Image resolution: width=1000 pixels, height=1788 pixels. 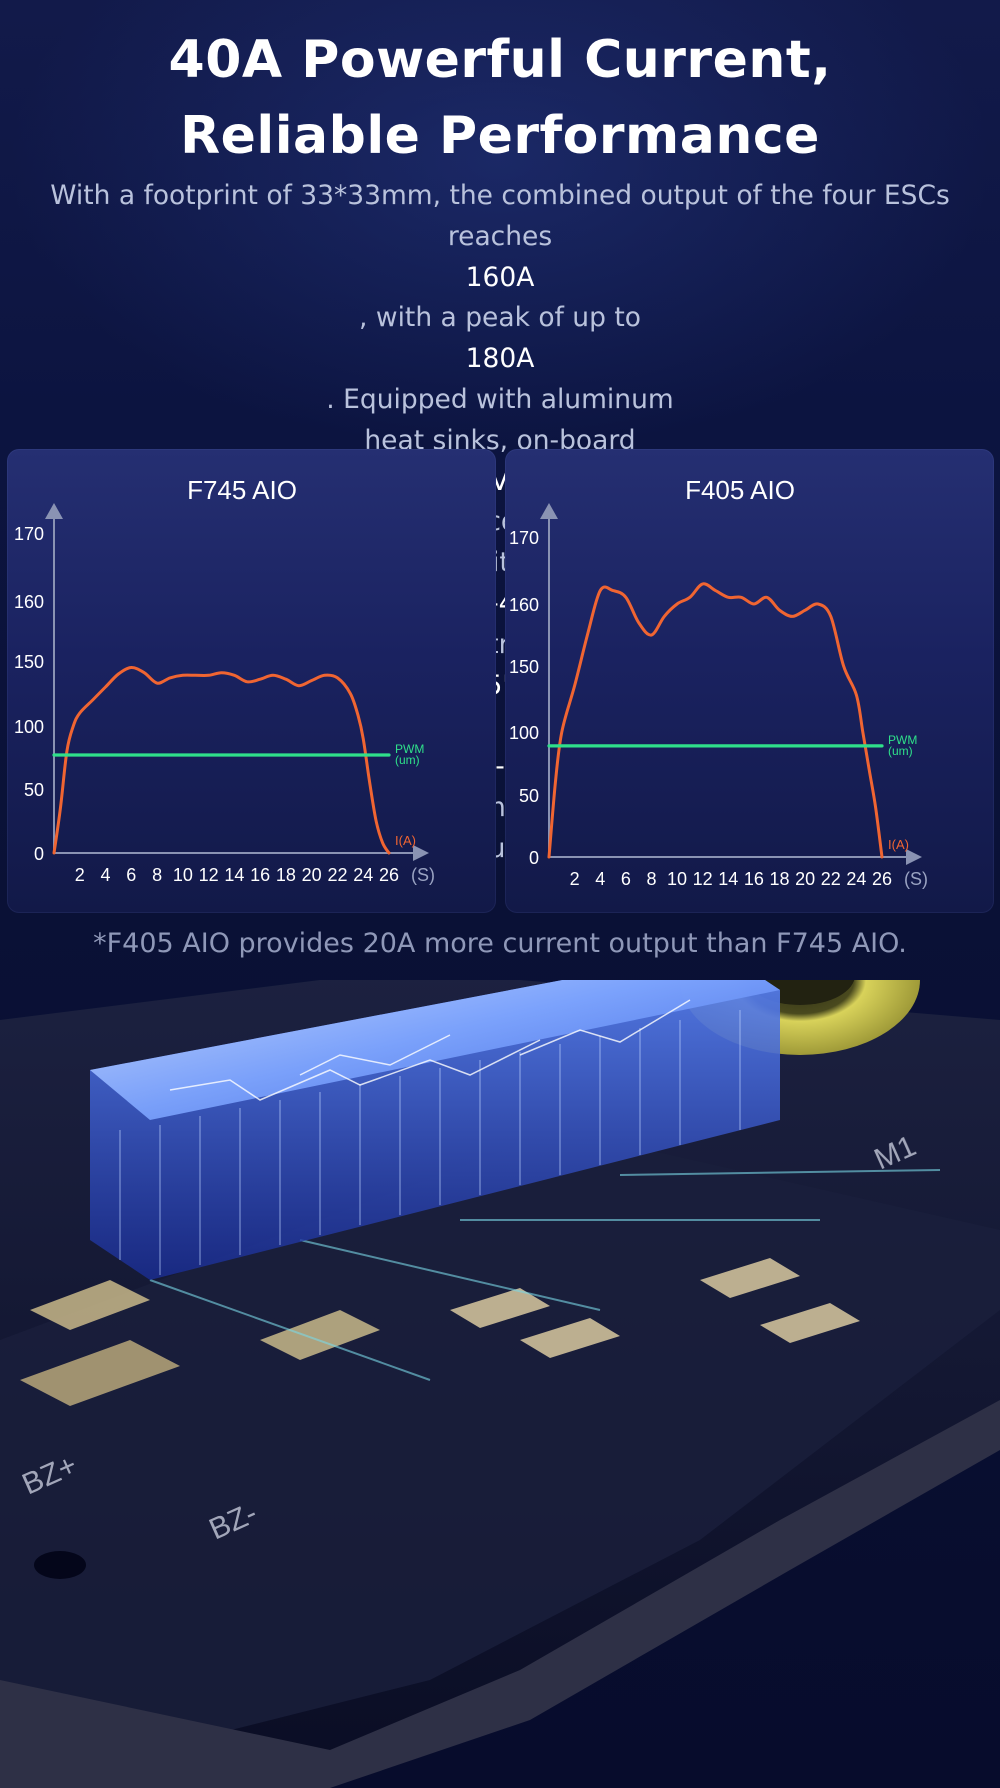 I want to click on description-highlight: 160A, so click(x=500, y=277).